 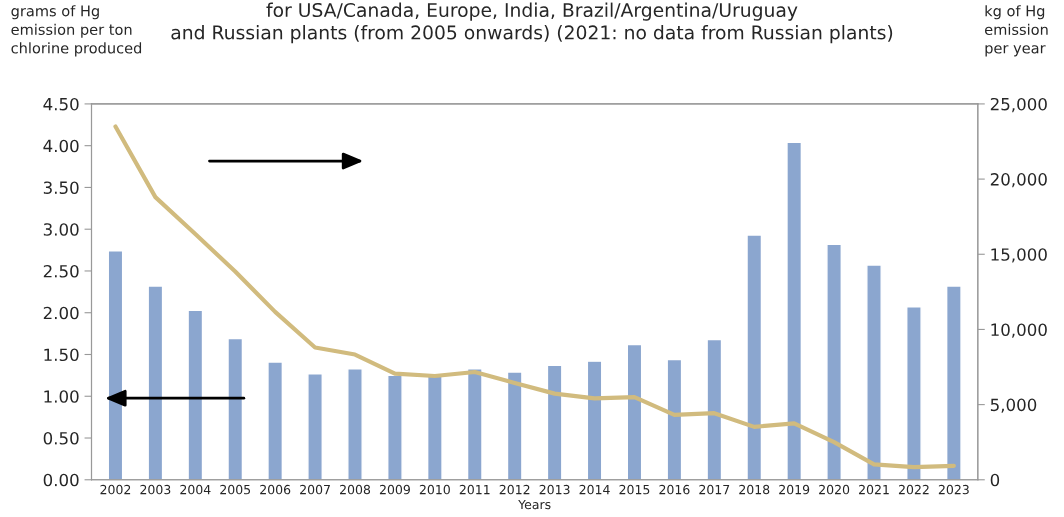 What do you see at coordinates (1018, 105) in the screenshot?
I see `y2-tick-label: 25,000` at bounding box center [1018, 105].